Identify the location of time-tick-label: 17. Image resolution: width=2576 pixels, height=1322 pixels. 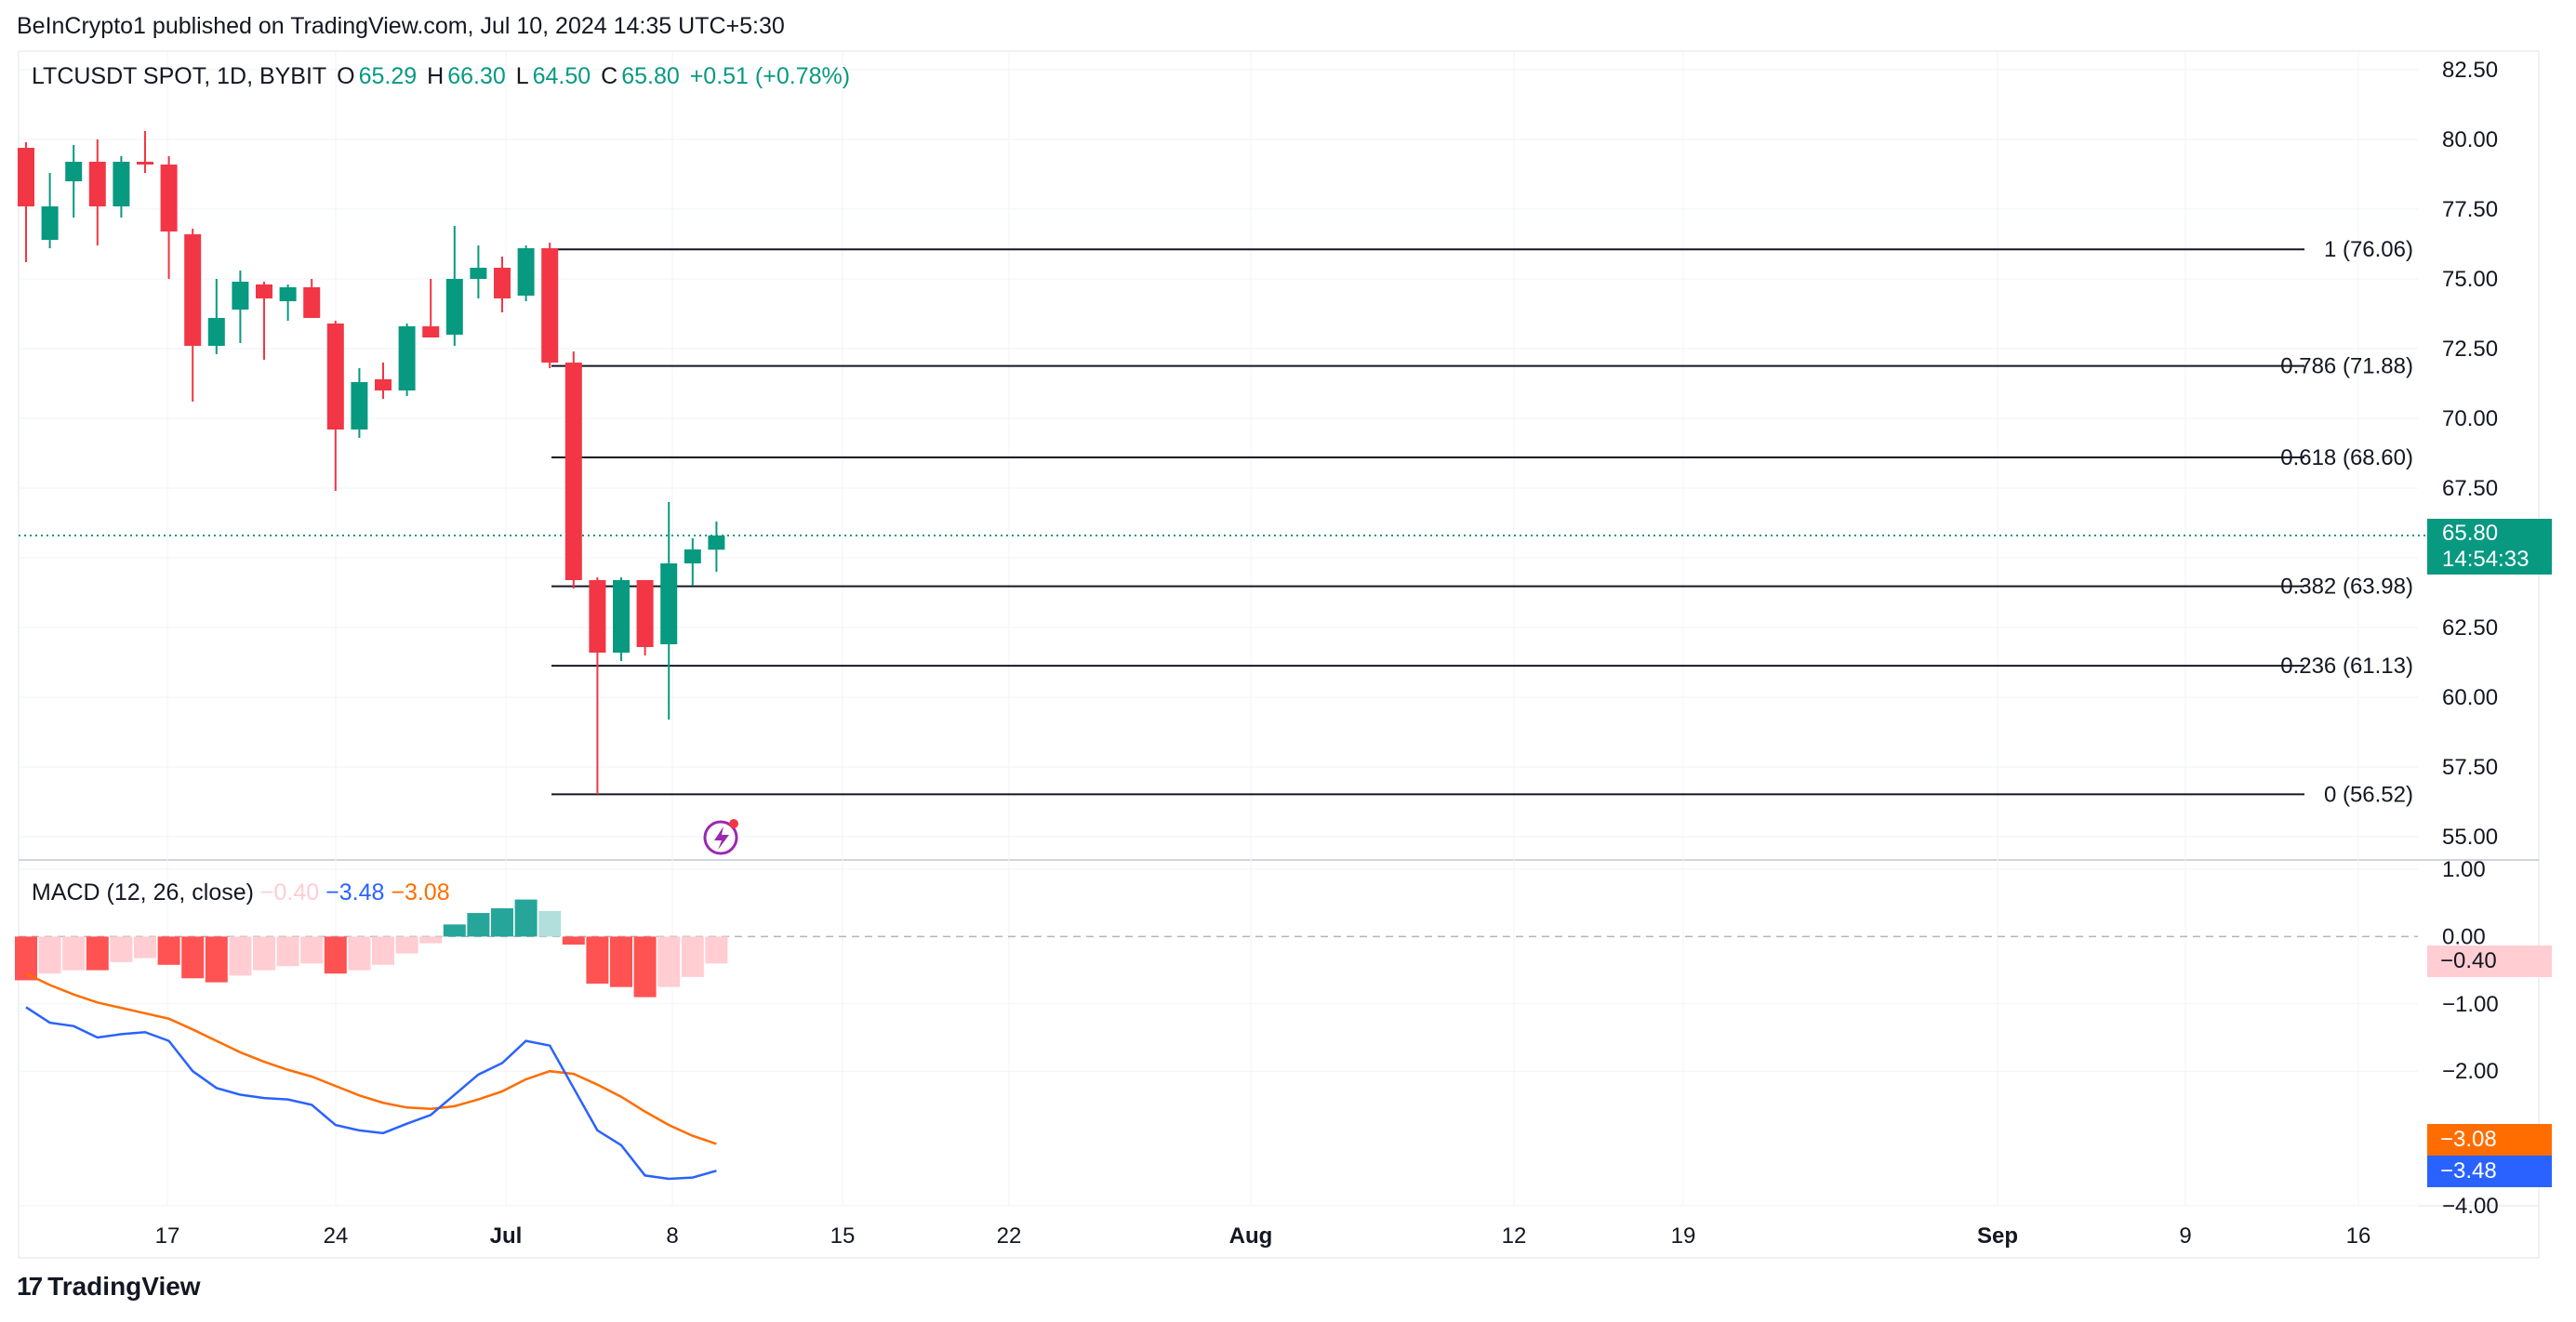
(167, 1236).